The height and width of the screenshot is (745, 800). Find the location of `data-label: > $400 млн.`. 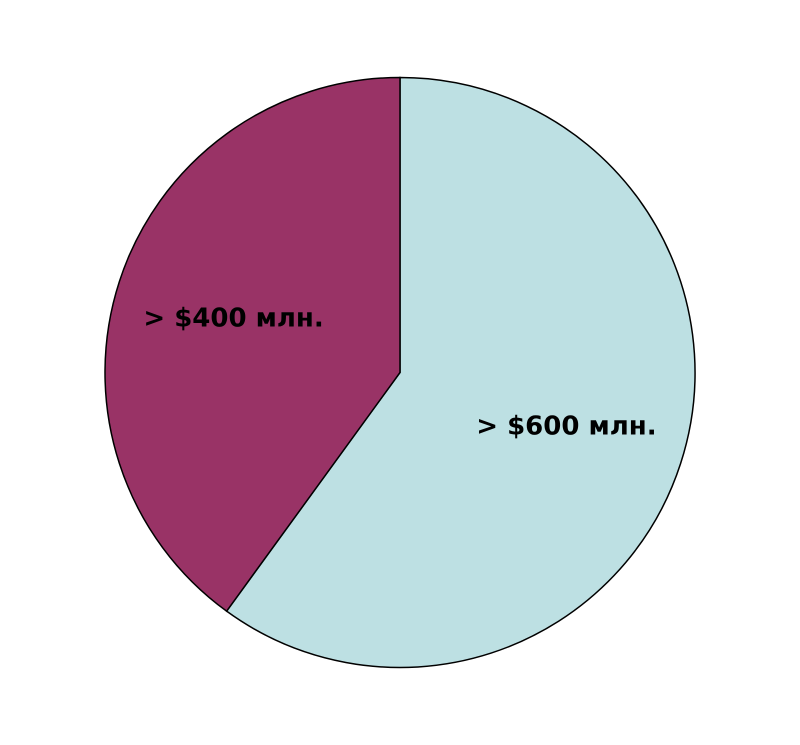

data-label: > $400 млн. is located at coordinates (233, 318).